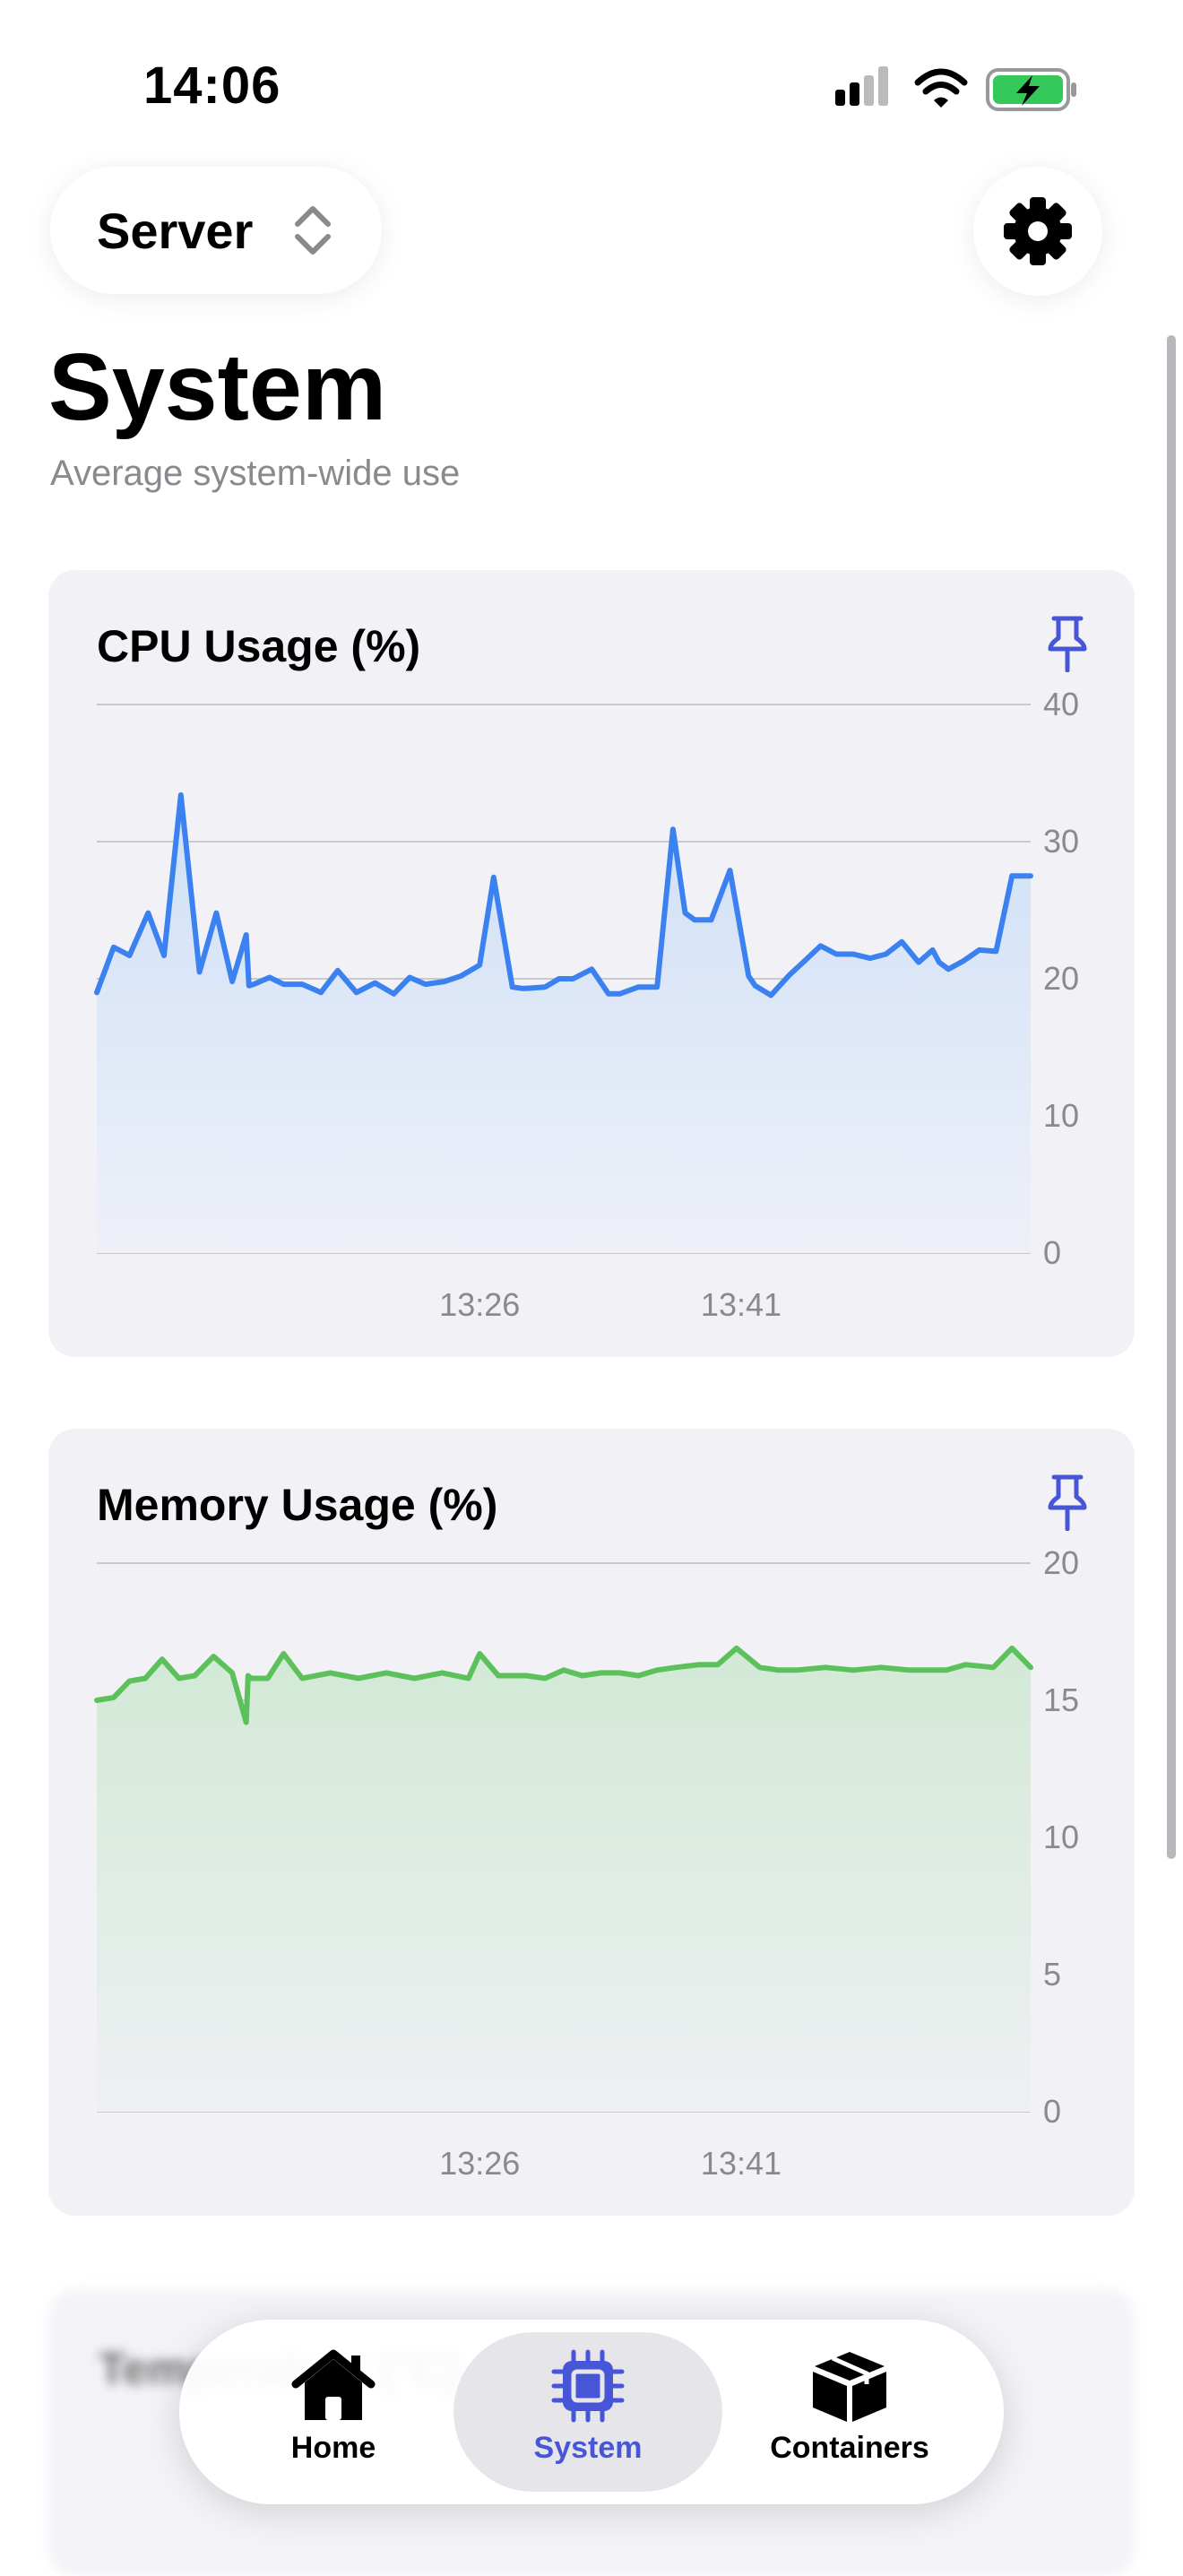 Image resolution: width=1183 pixels, height=2576 pixels. I want to click on y-tick-label: 30, so click(1061, 841).